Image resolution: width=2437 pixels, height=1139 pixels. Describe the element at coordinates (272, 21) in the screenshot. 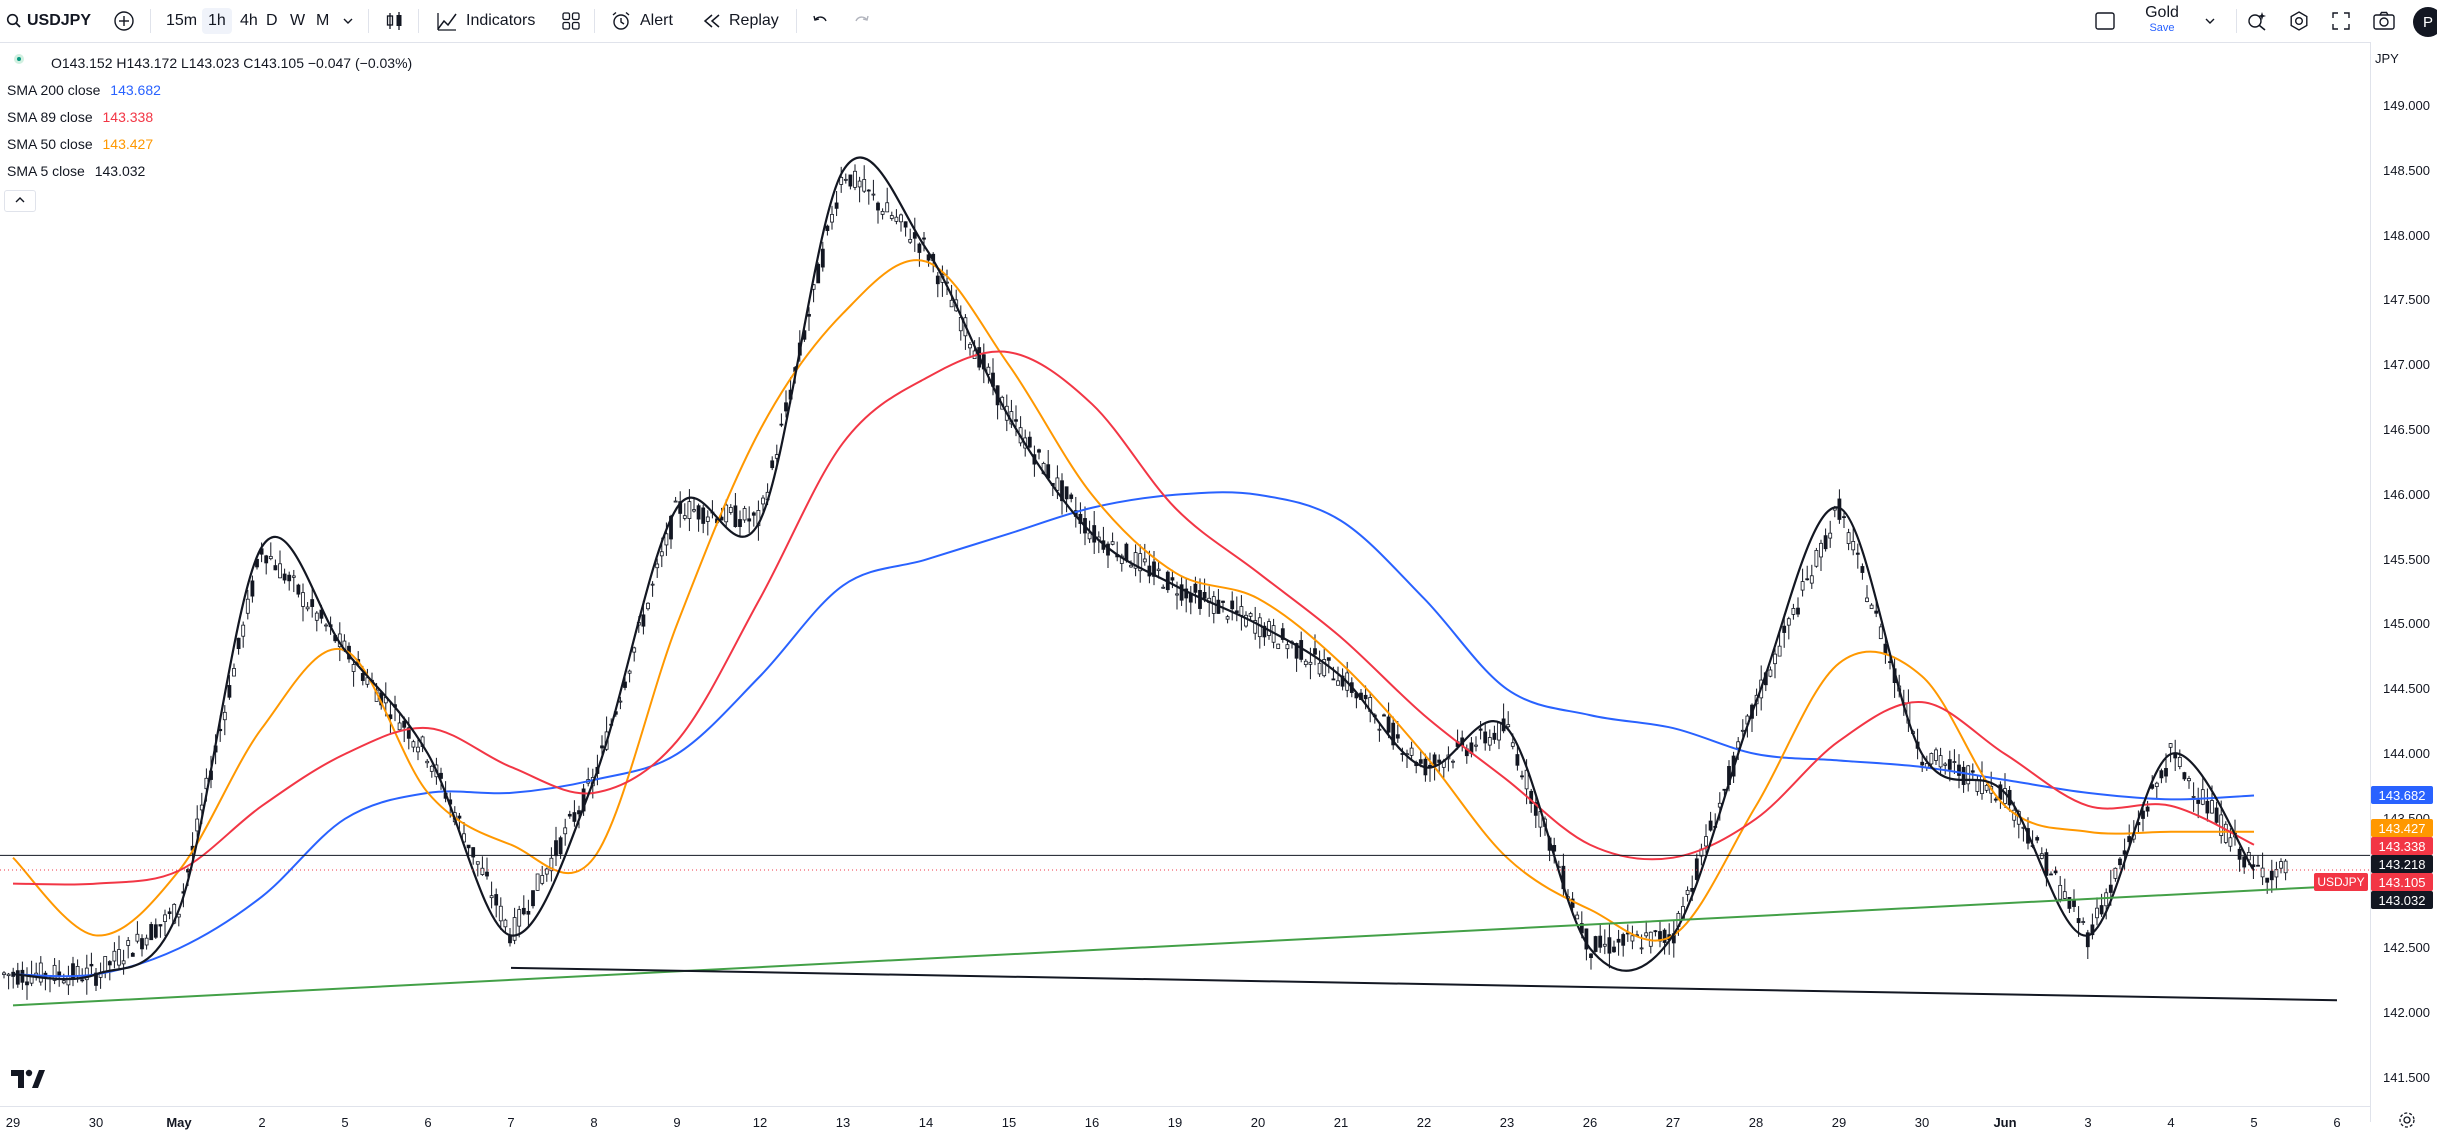

I see `interval-d: D` at that location.